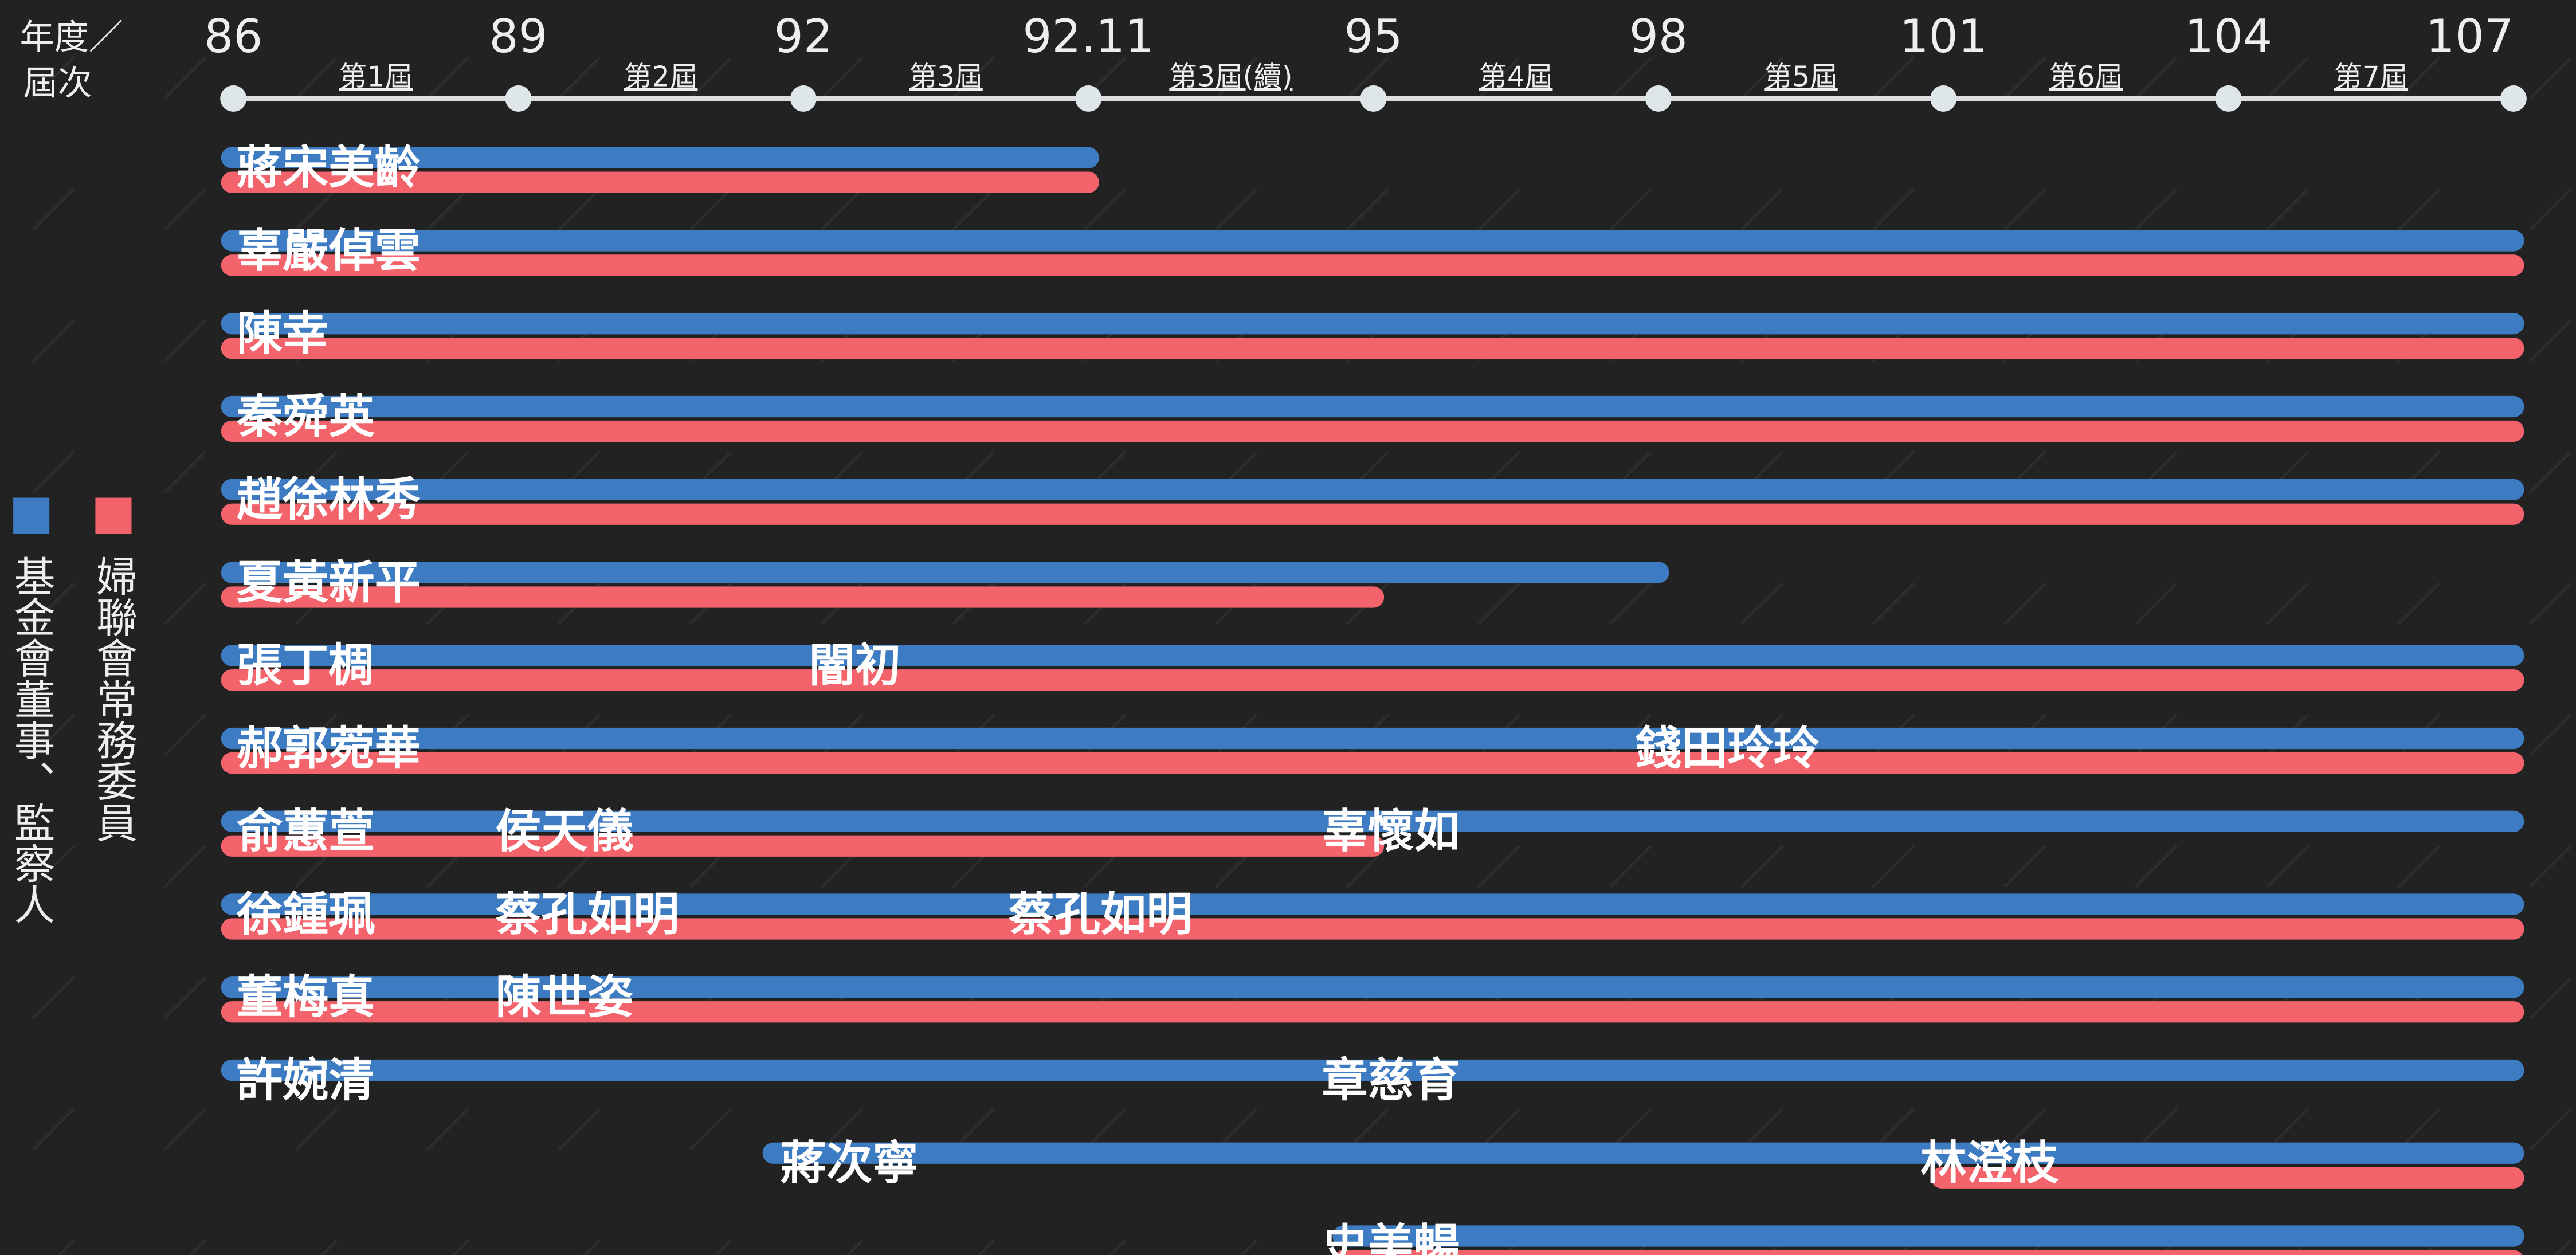 This screenshot has width=2576, height=1255. Describe the element at coordinates (329, 167) in the screenshot. I see `person-name: 蔣宋美齡` at that location.